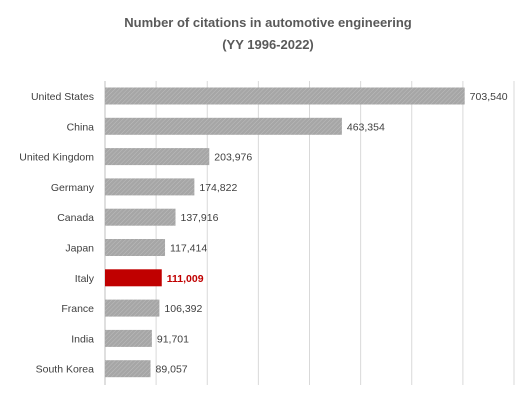  What do you see at coordinates (218, 188) in the screenshot?
I see `value-label: 174,822` at bounding box center [218, 188].